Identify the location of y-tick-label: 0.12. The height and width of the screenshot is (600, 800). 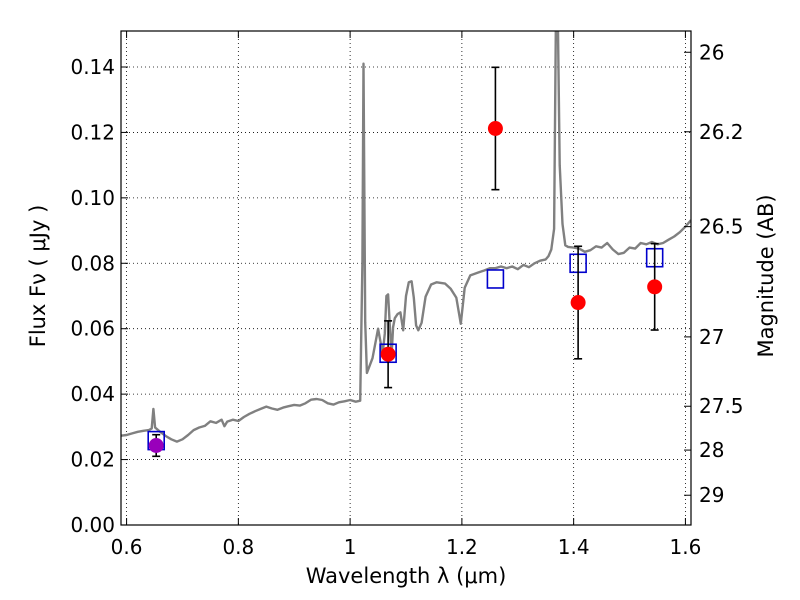
(92, 132).